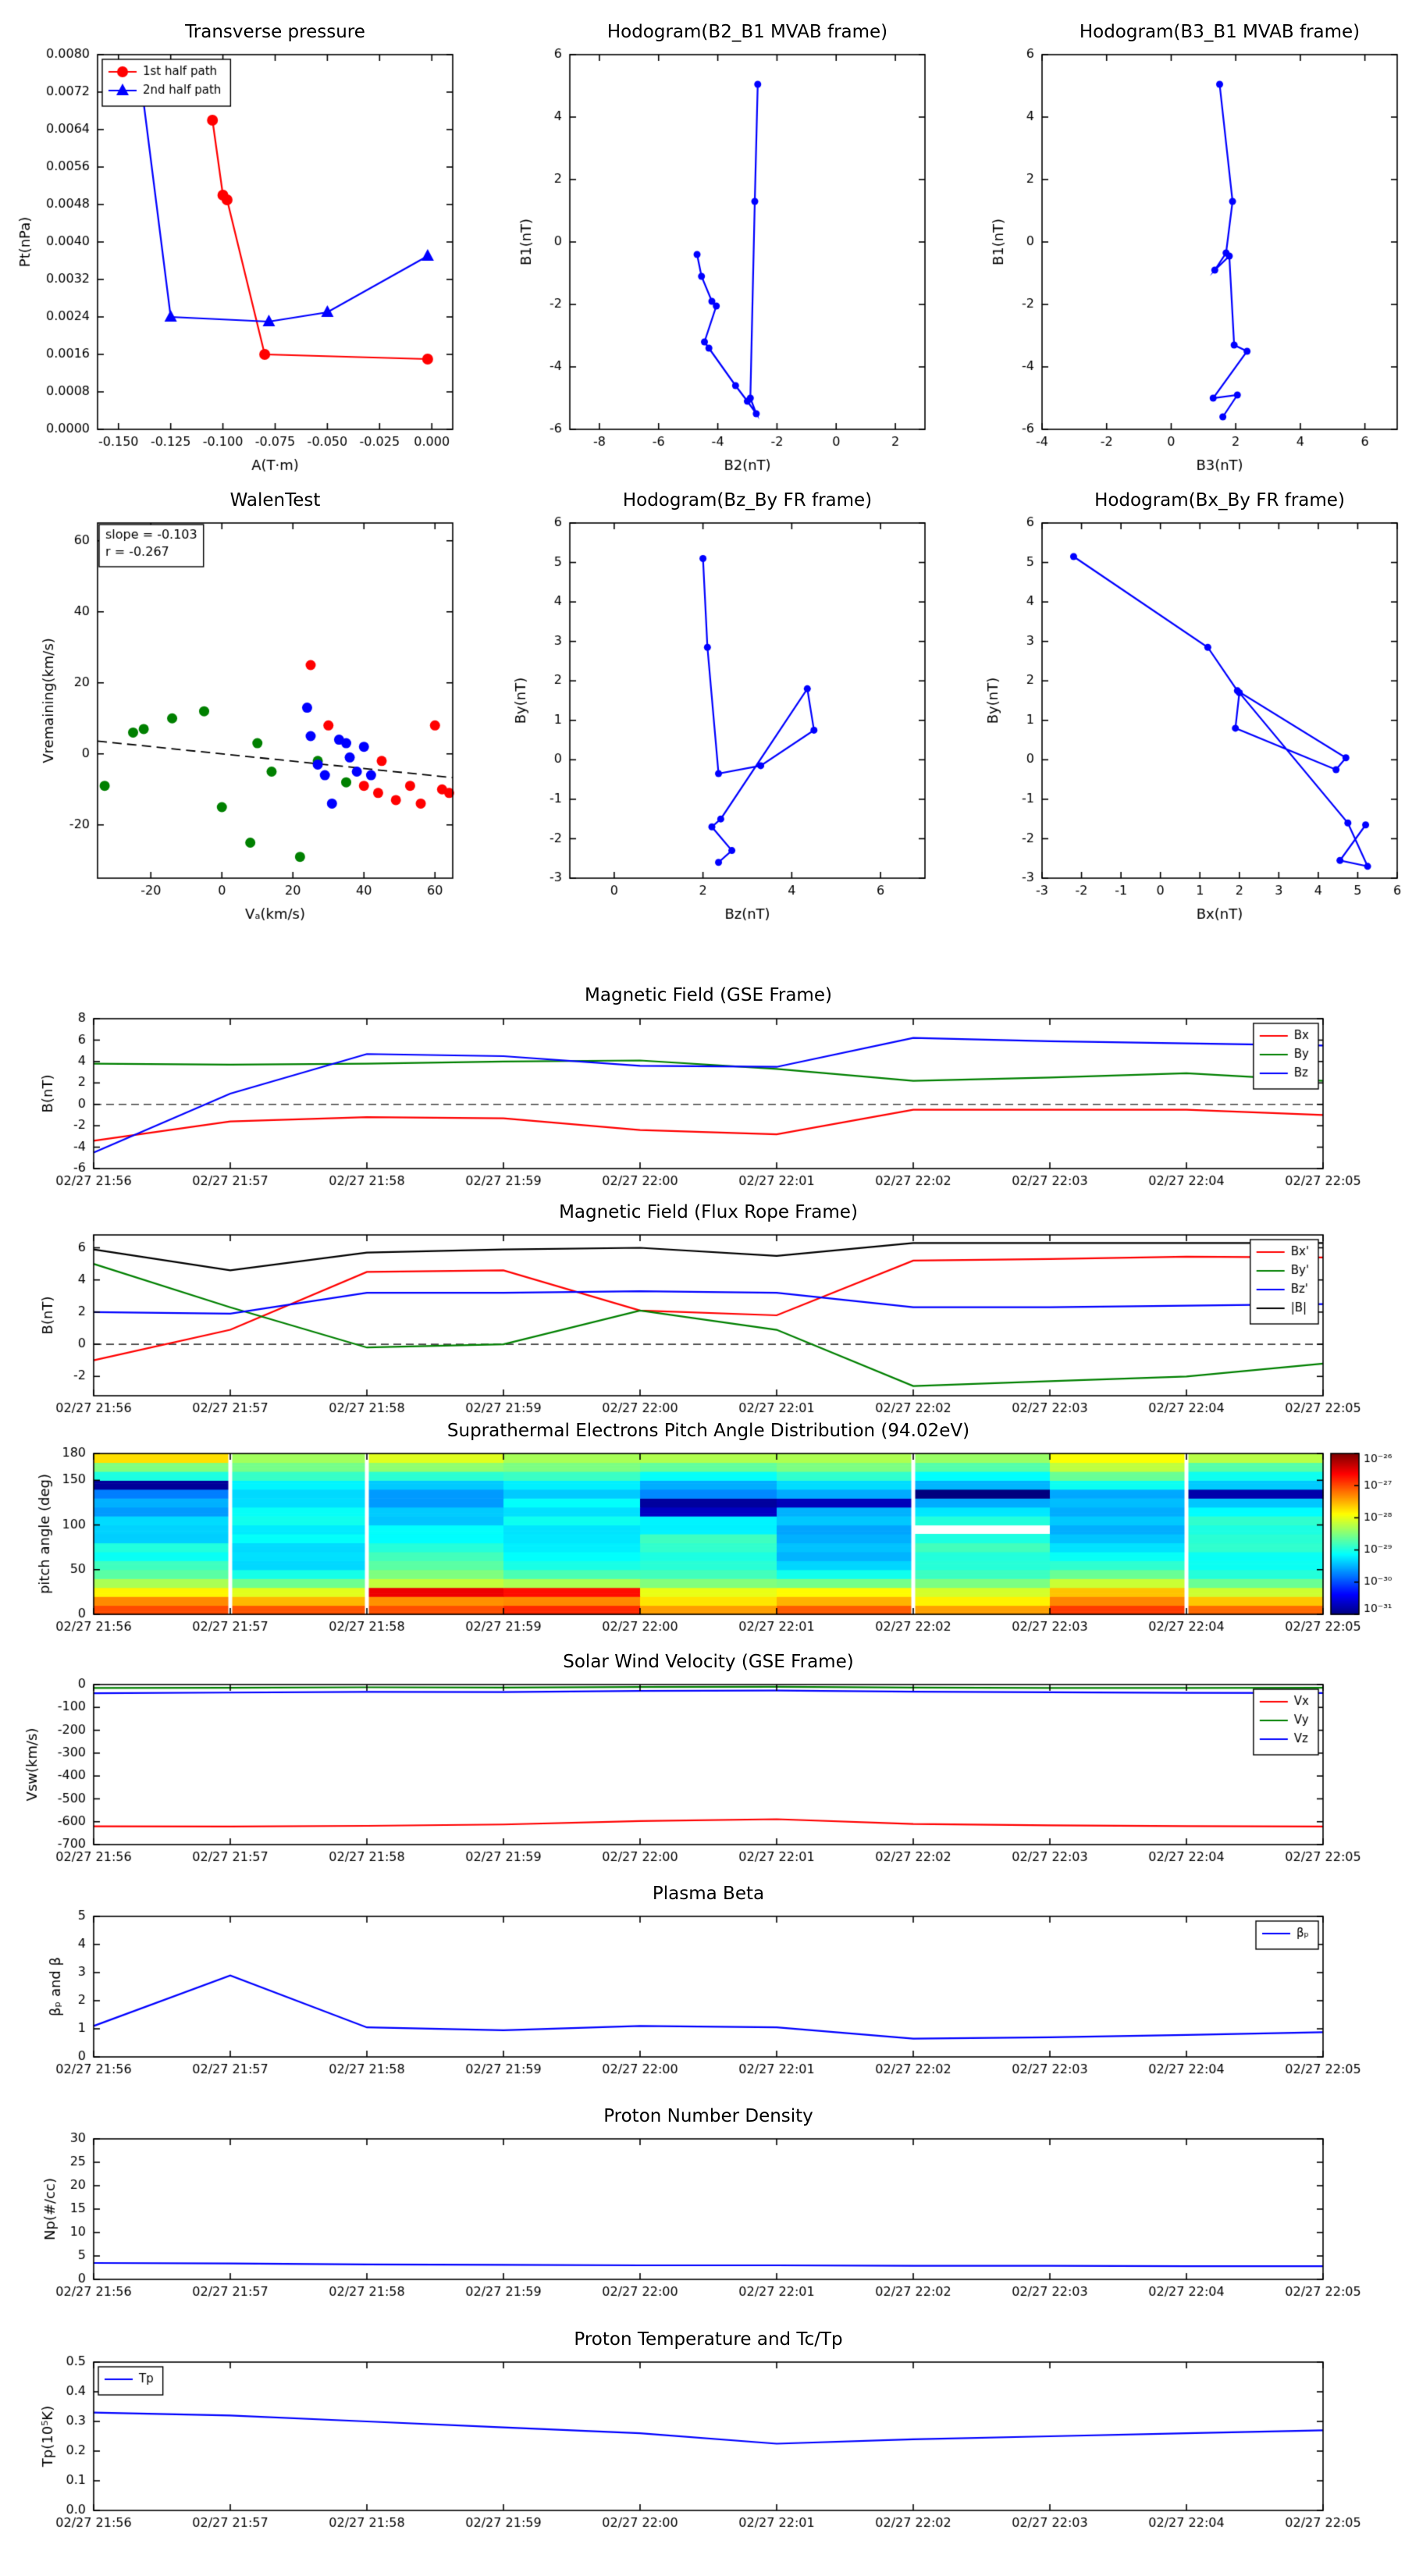  I want to click on panel-title-proton-number-density: Proton Number Density, so click(708, 2116).